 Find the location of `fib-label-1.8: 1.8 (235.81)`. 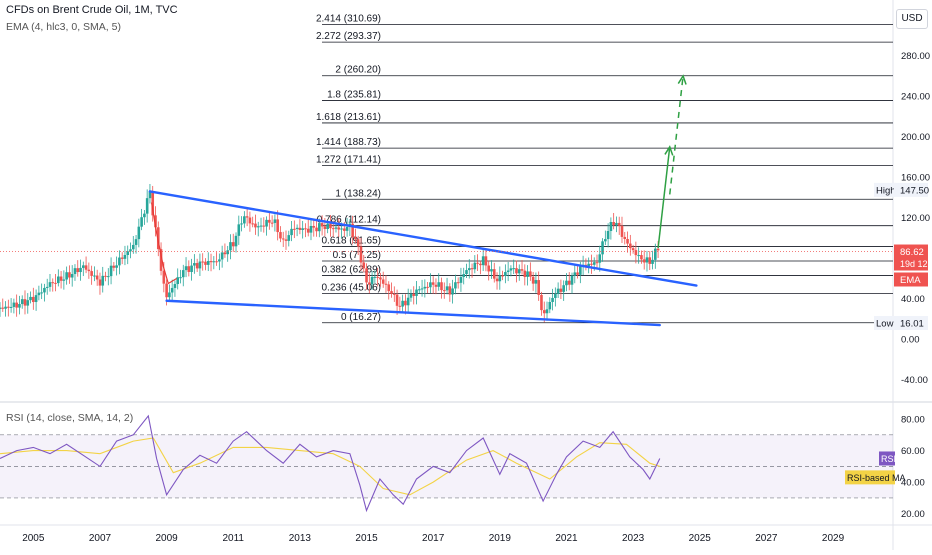

fib-label-1.8: 1.8 (235.81) is located at coordinates (354, 94).